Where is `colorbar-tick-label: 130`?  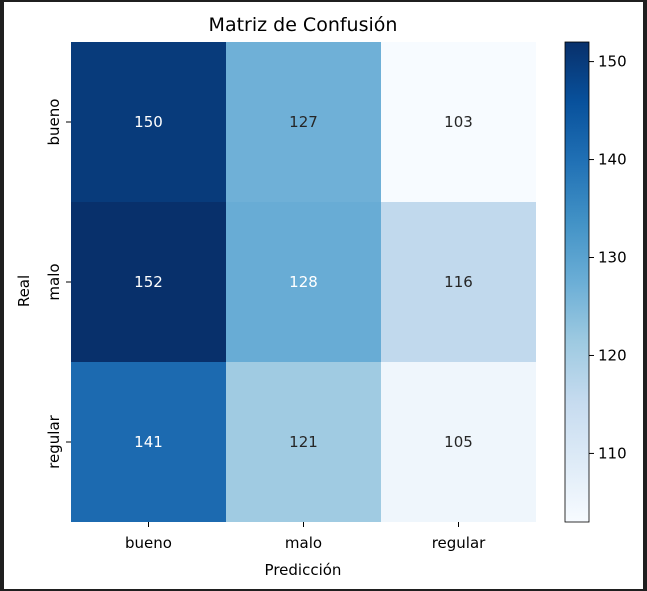 colorbar-tick-label: 130 is located at coordinates (612, 258).